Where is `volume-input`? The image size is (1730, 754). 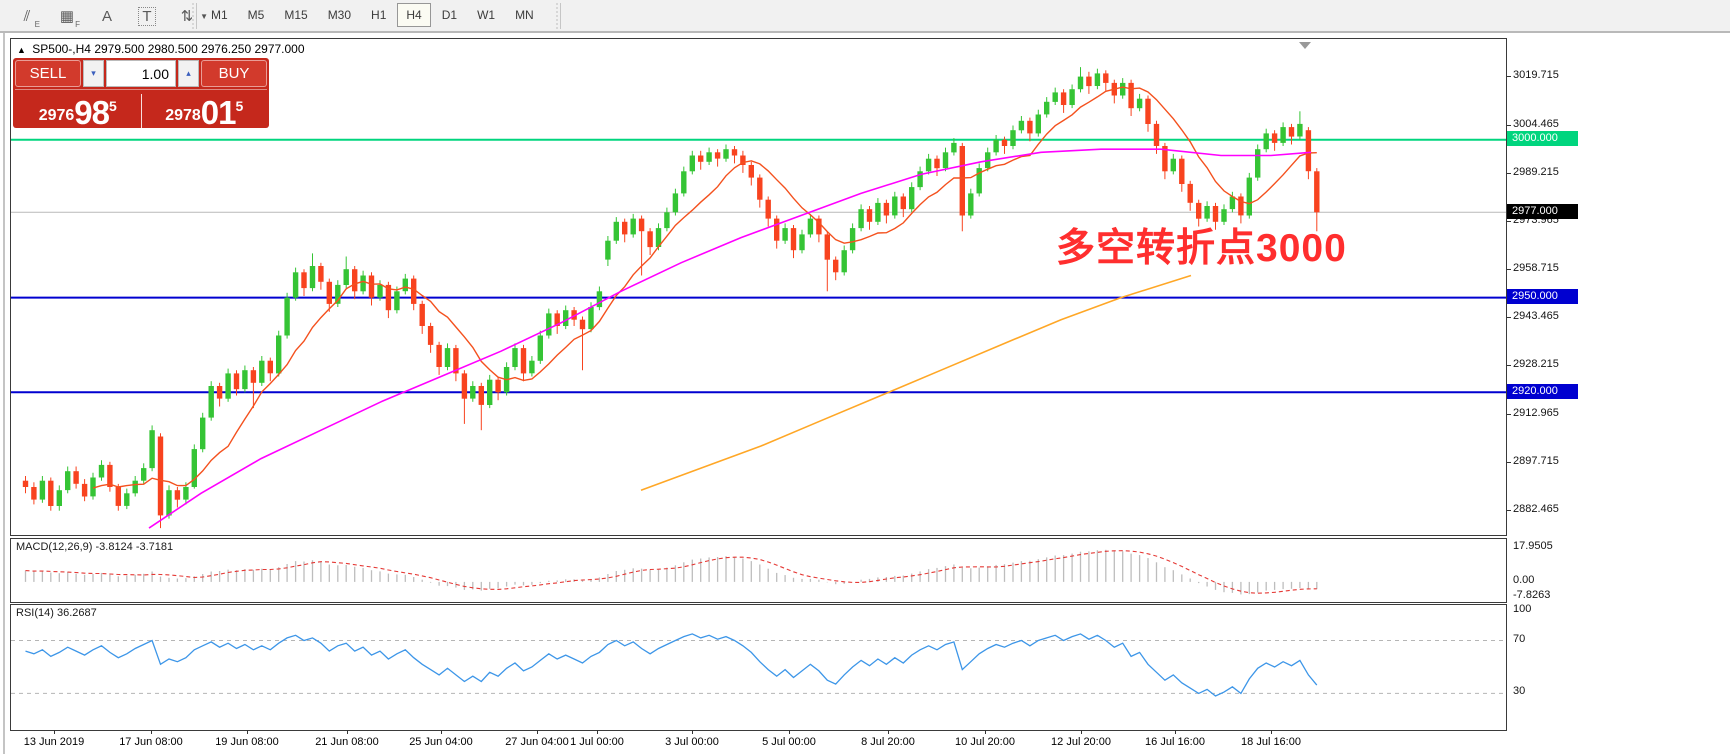
volume-input is located at coordinates (141, 73).